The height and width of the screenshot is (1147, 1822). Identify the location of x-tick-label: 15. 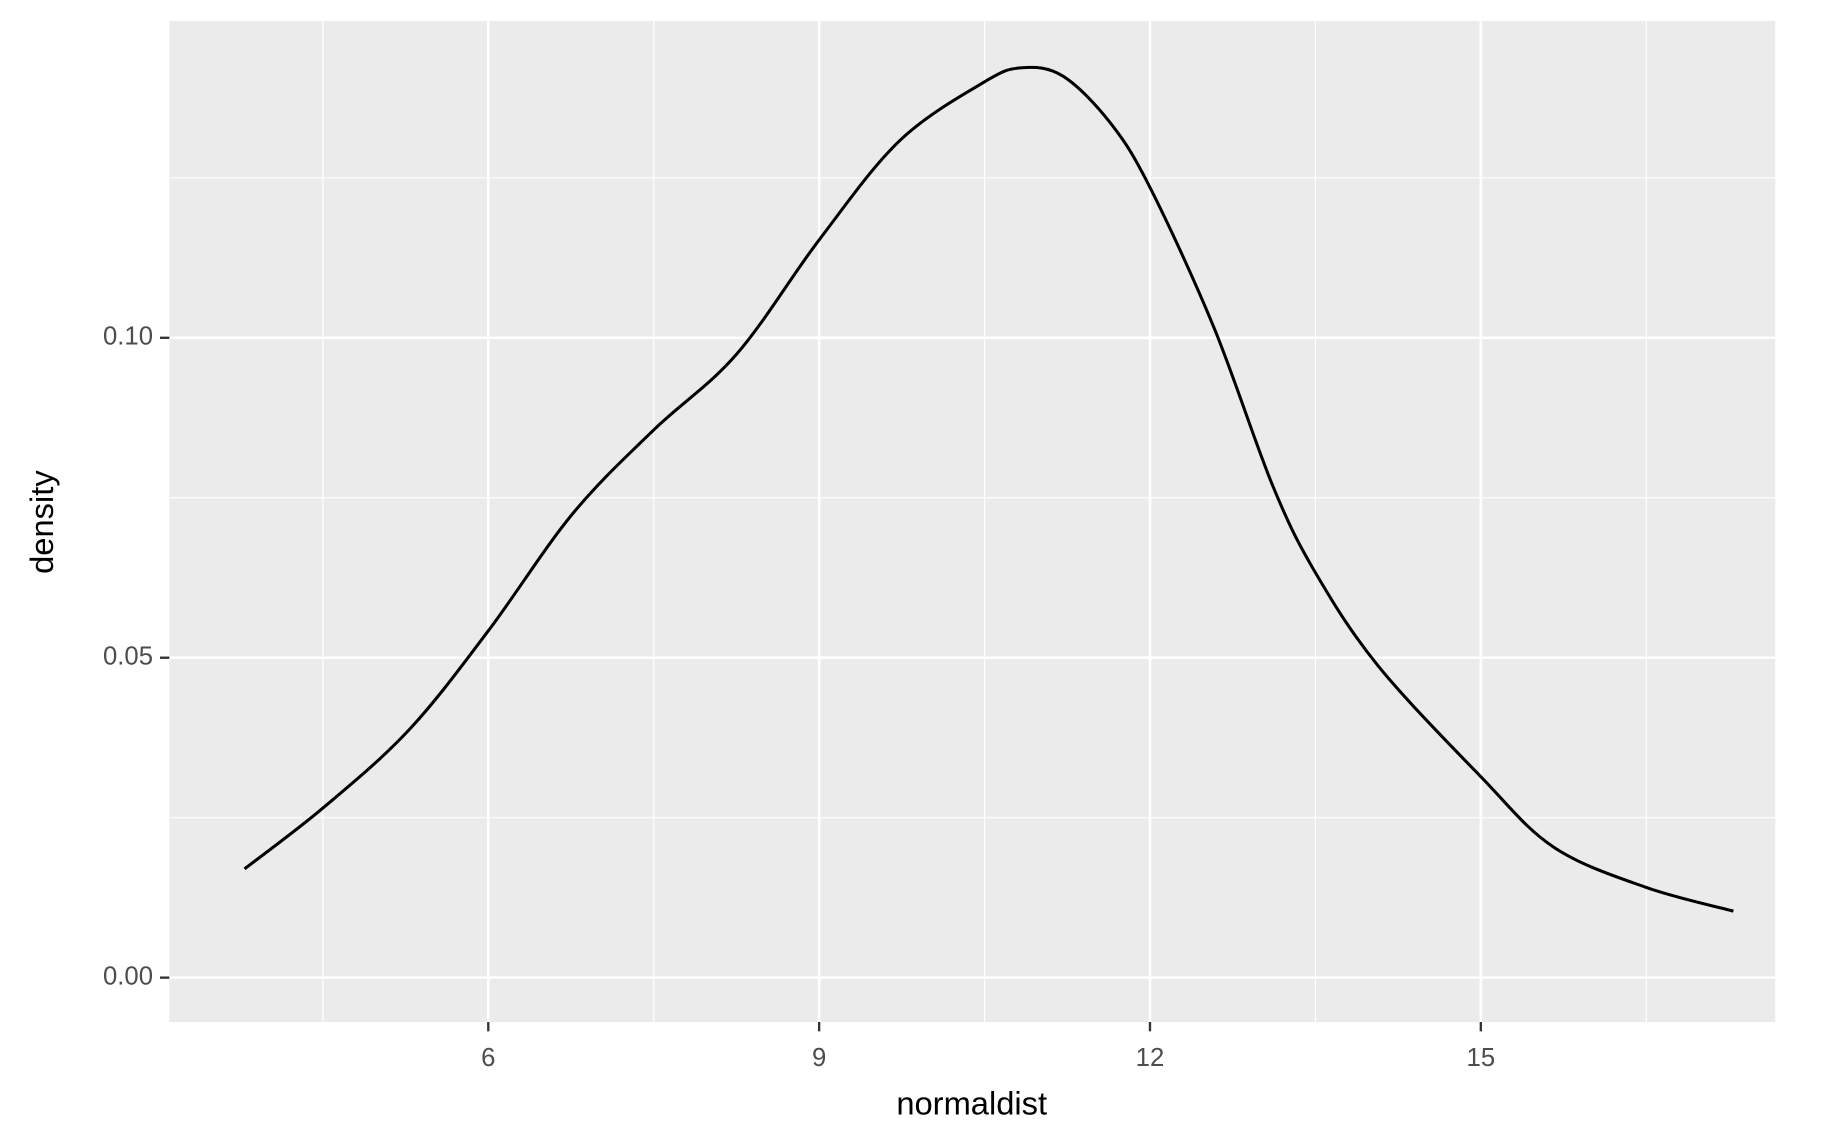
(1481, 1058).